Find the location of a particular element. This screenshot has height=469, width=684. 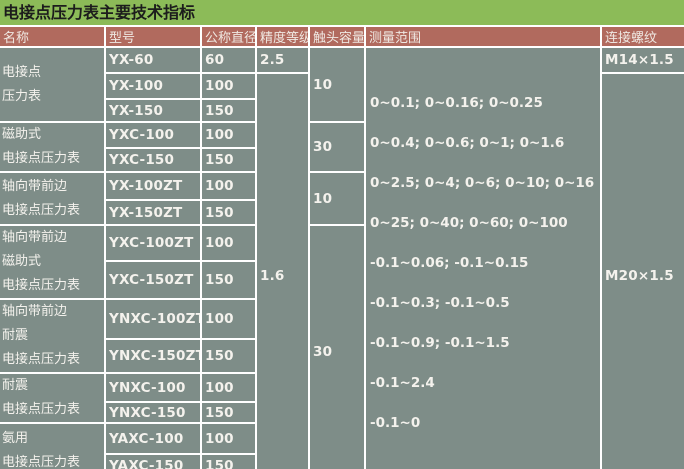

header-row: 名称 型号 公称直径 精度等级 触头容量 测量范围 连接螺纹 is located at coordinates (342, 37).